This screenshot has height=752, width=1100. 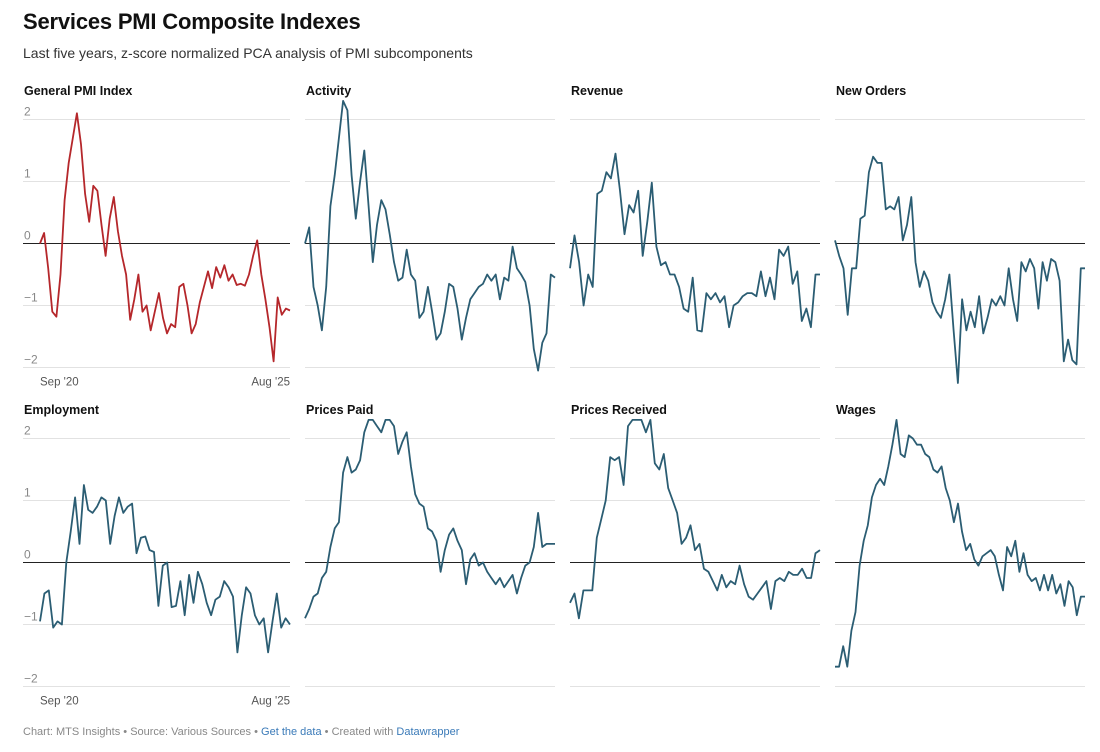 What do you see at coordinates (619, 410) in the screenshot?
I see `panel-title: Prices Received` at bounding box center [619, 410].